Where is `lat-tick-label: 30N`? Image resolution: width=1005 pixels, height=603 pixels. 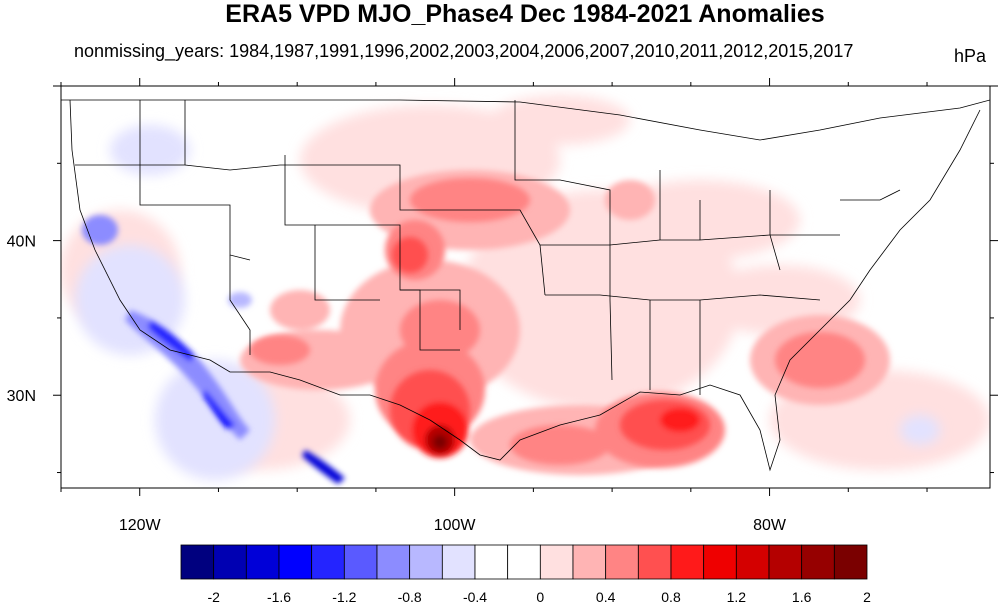
lat-tick-label: 30N is located at coordinates (21, 396).